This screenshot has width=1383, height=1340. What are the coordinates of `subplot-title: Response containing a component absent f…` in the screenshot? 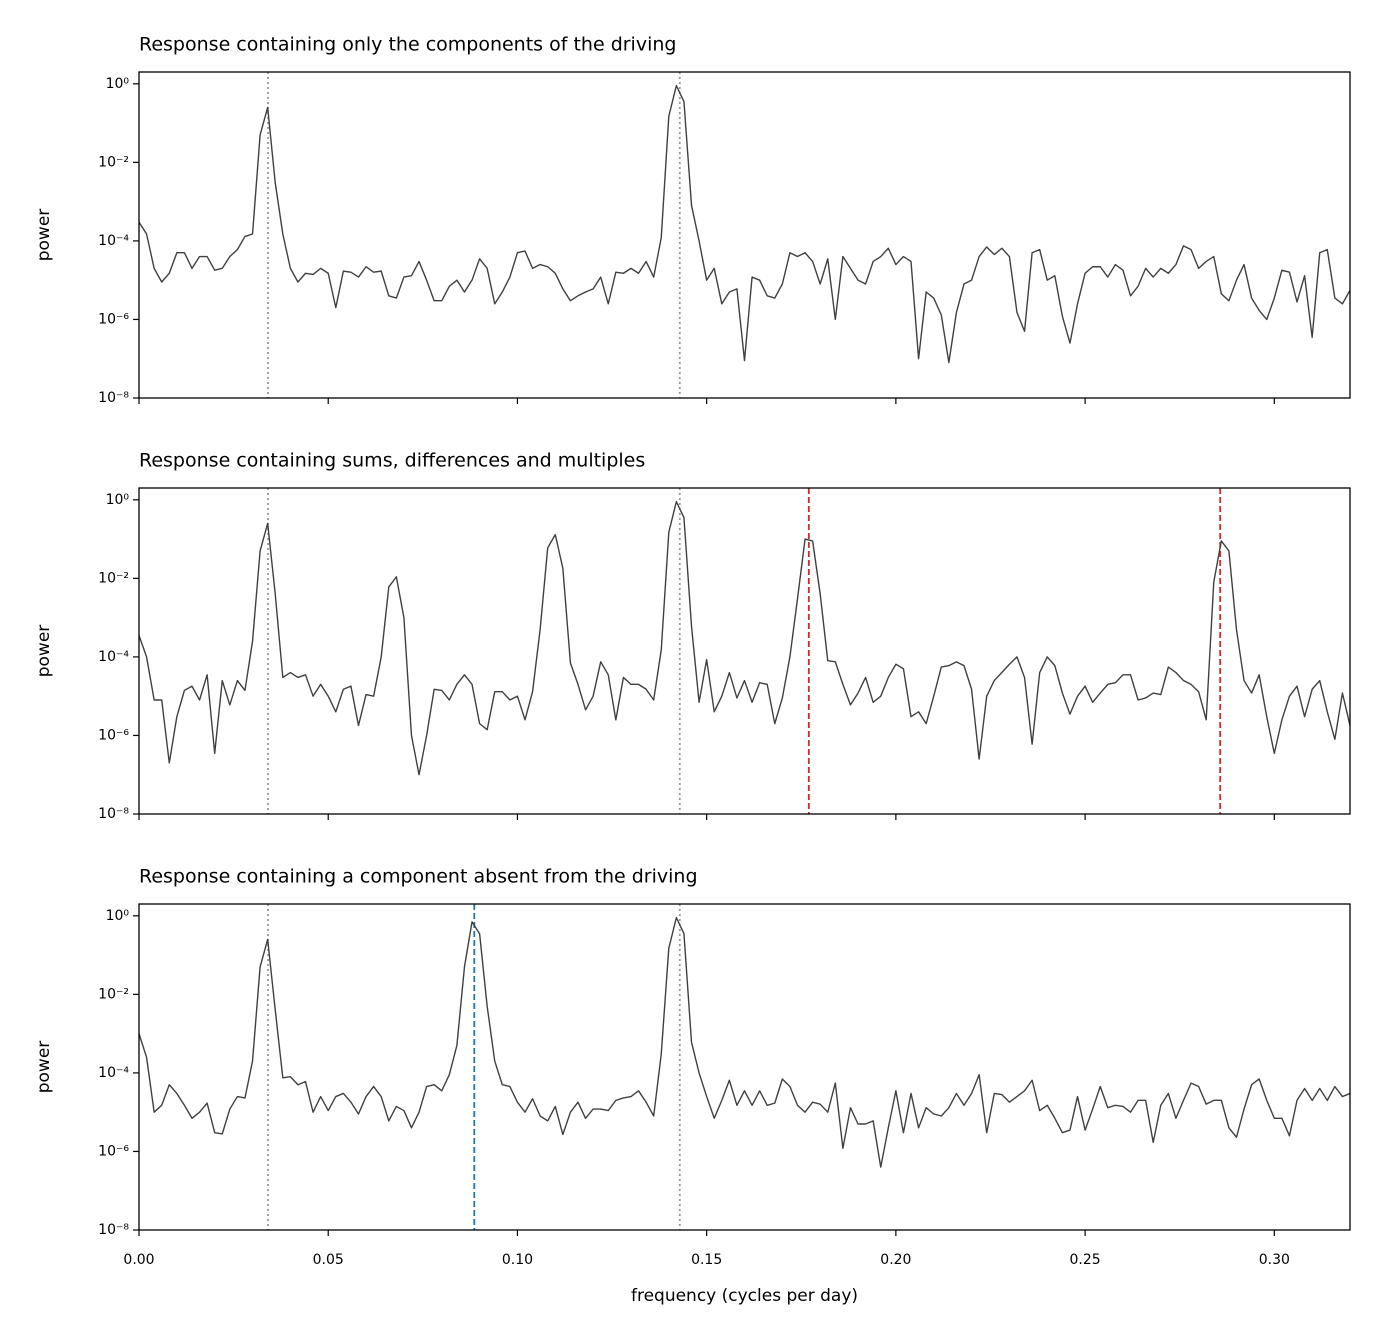 It's located at (418, 877).